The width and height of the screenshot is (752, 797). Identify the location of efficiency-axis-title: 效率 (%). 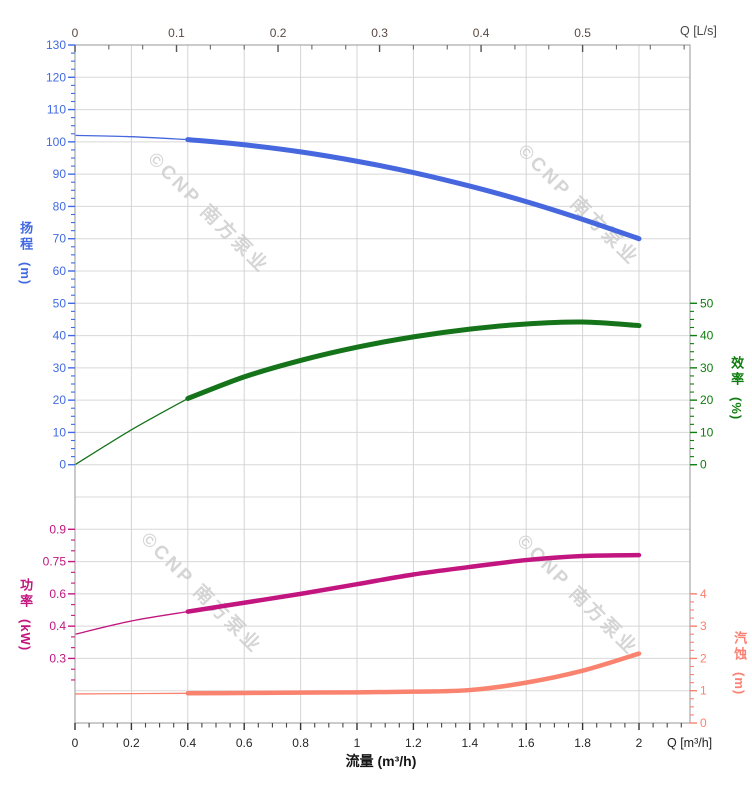
(736, 388).